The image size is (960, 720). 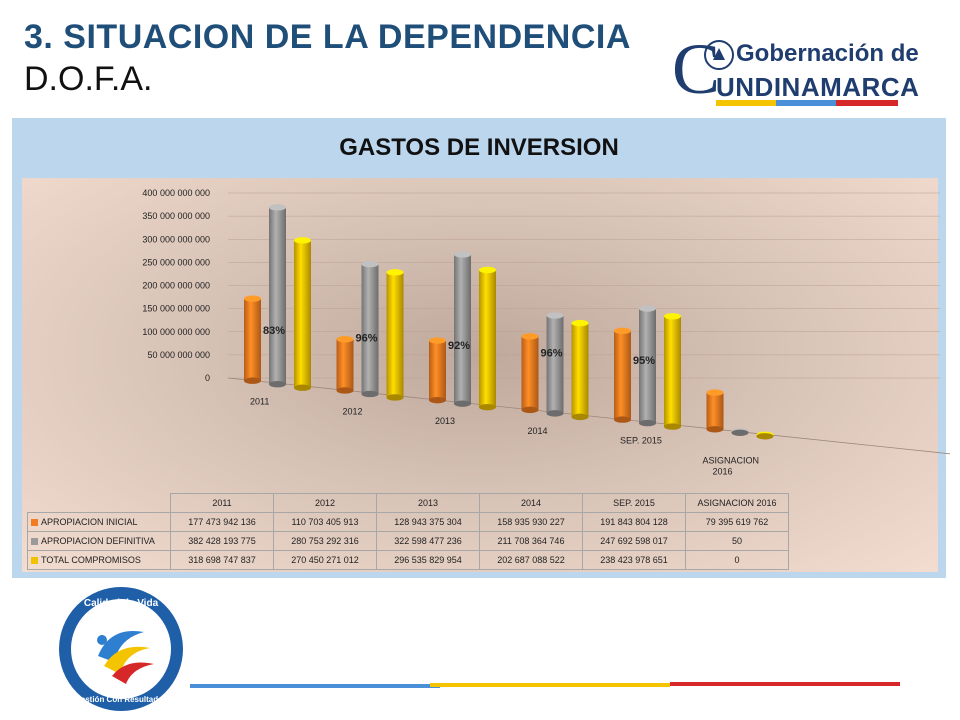 What do you see at coordinates (737, 541) in the screenshot?
I see `table-cell: 50` at bounding box center [737, 541].